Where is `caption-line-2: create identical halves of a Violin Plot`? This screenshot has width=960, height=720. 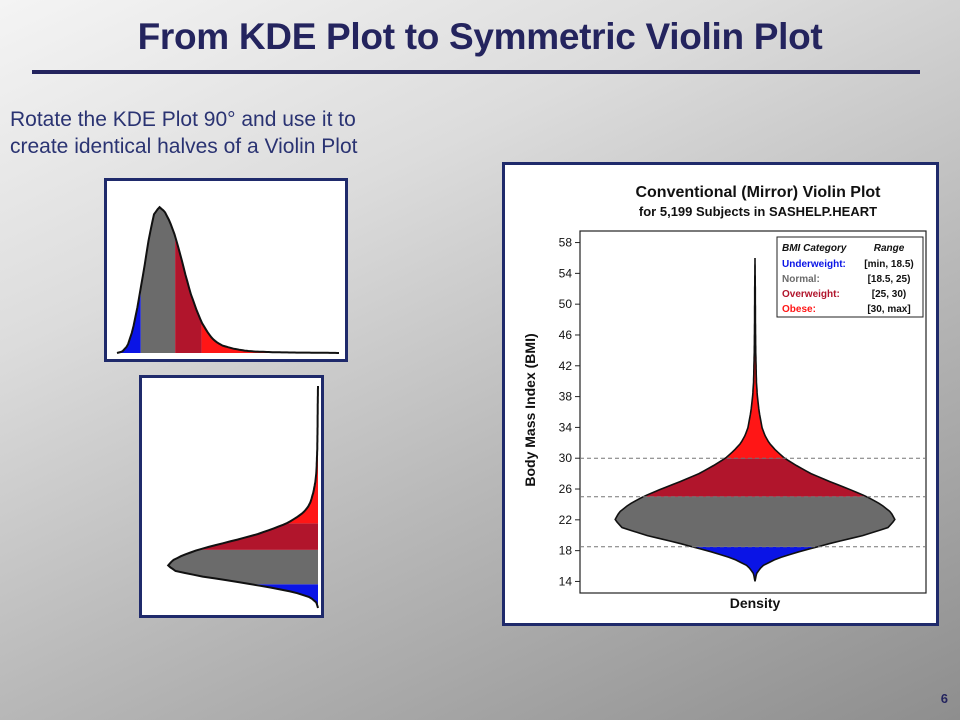
caption-line-2: create identical halves of a Violin Plot is located at coordinates (184, 146).